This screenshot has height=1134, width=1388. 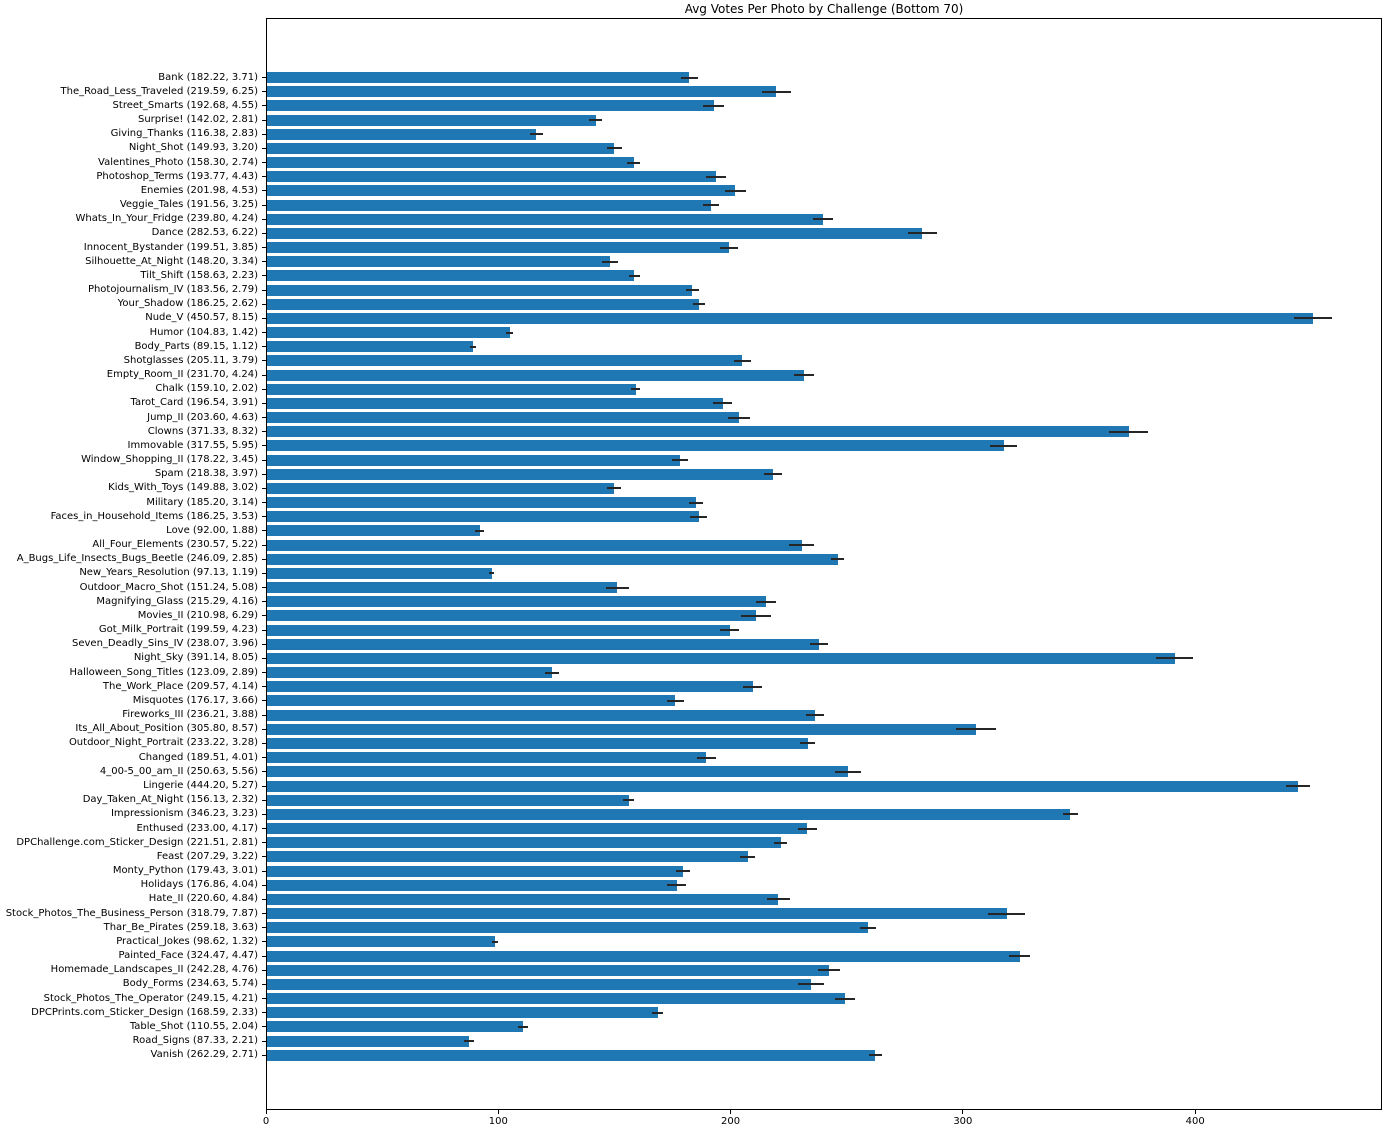 I want to click on y-axis-label: Military (185.20, 3.14), so click(x=202, y=502).